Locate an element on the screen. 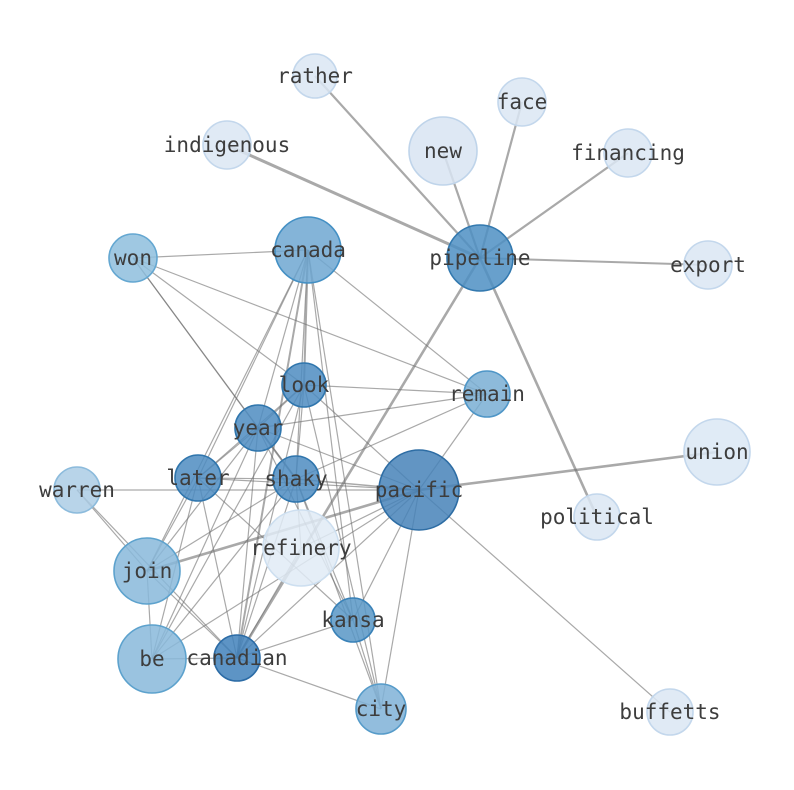  graph-node-pacific is located at coordinates (419, 490).